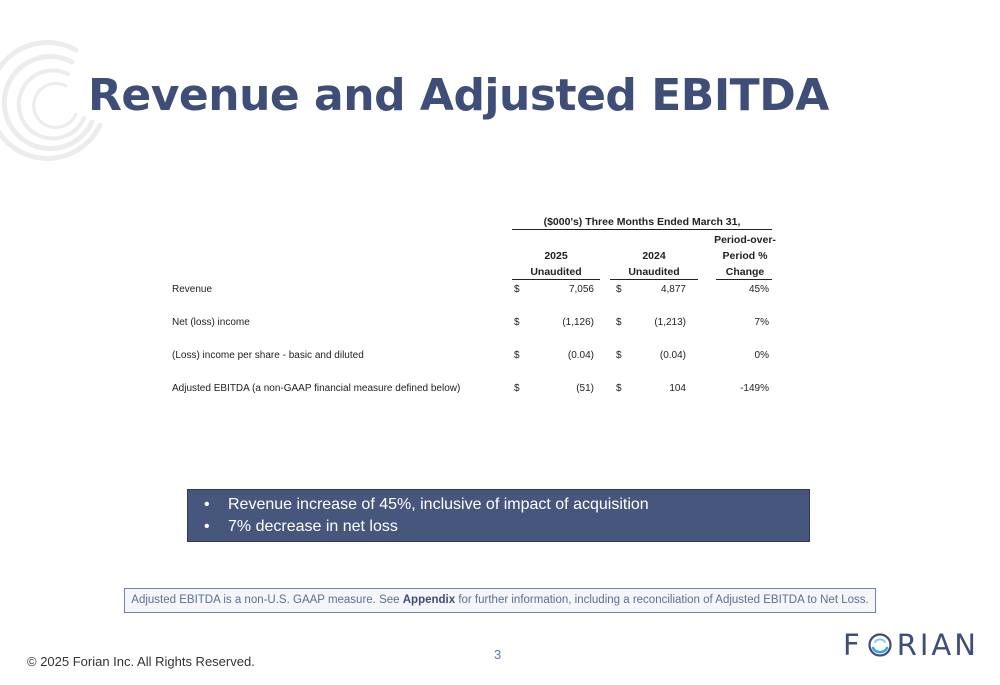 This screenshot has height=685, width=1000. Describe the element at coordinates (580, 355) in the screenshot. I see `value-2025: (0.04)` at that location.